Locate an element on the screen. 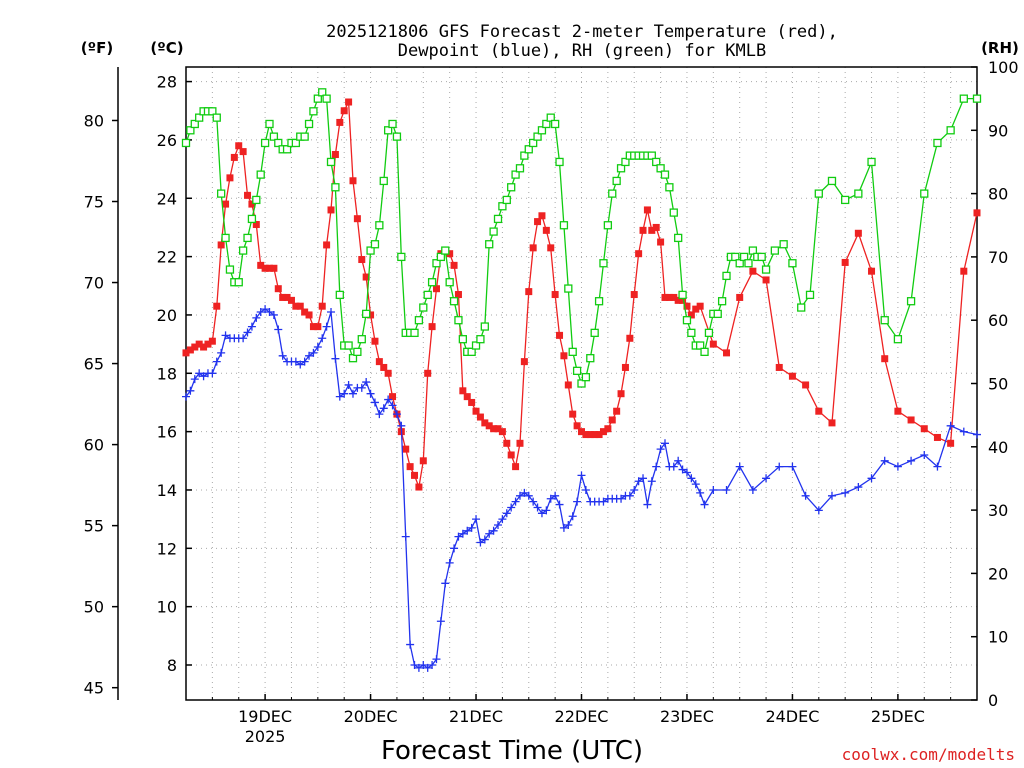 The width and height of the screenshot is (1024, 768). x-tick-sublabel: 2025 is located at coordinates (265, 736).